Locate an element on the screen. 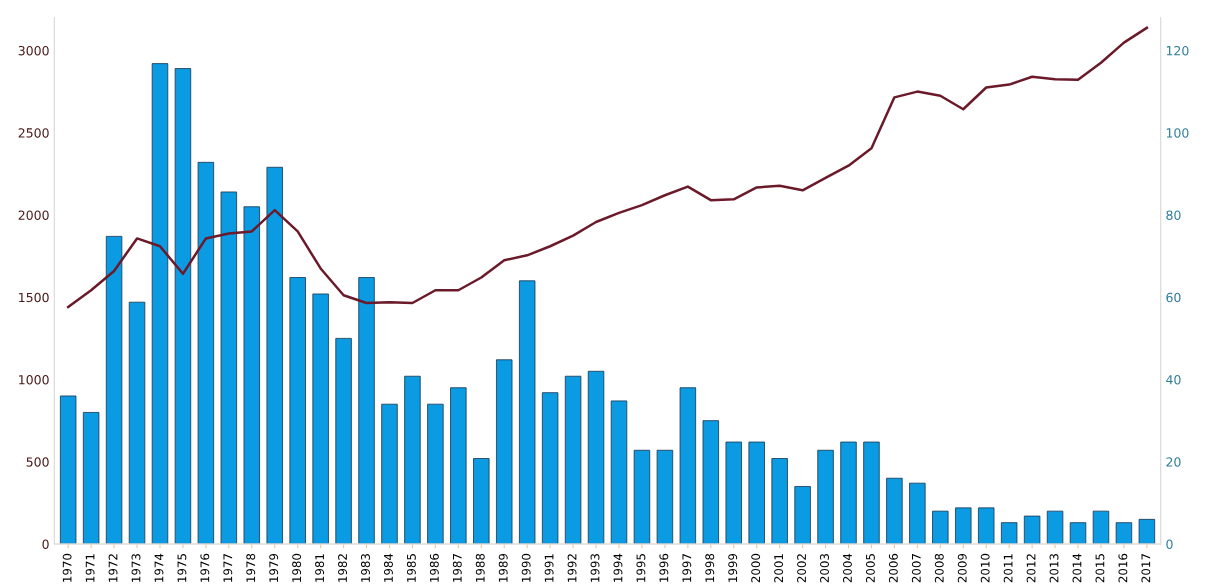 The width and height of the screenshot is (1209, 585). x-tick-label: 1974 is located at coordinates (159, 567).